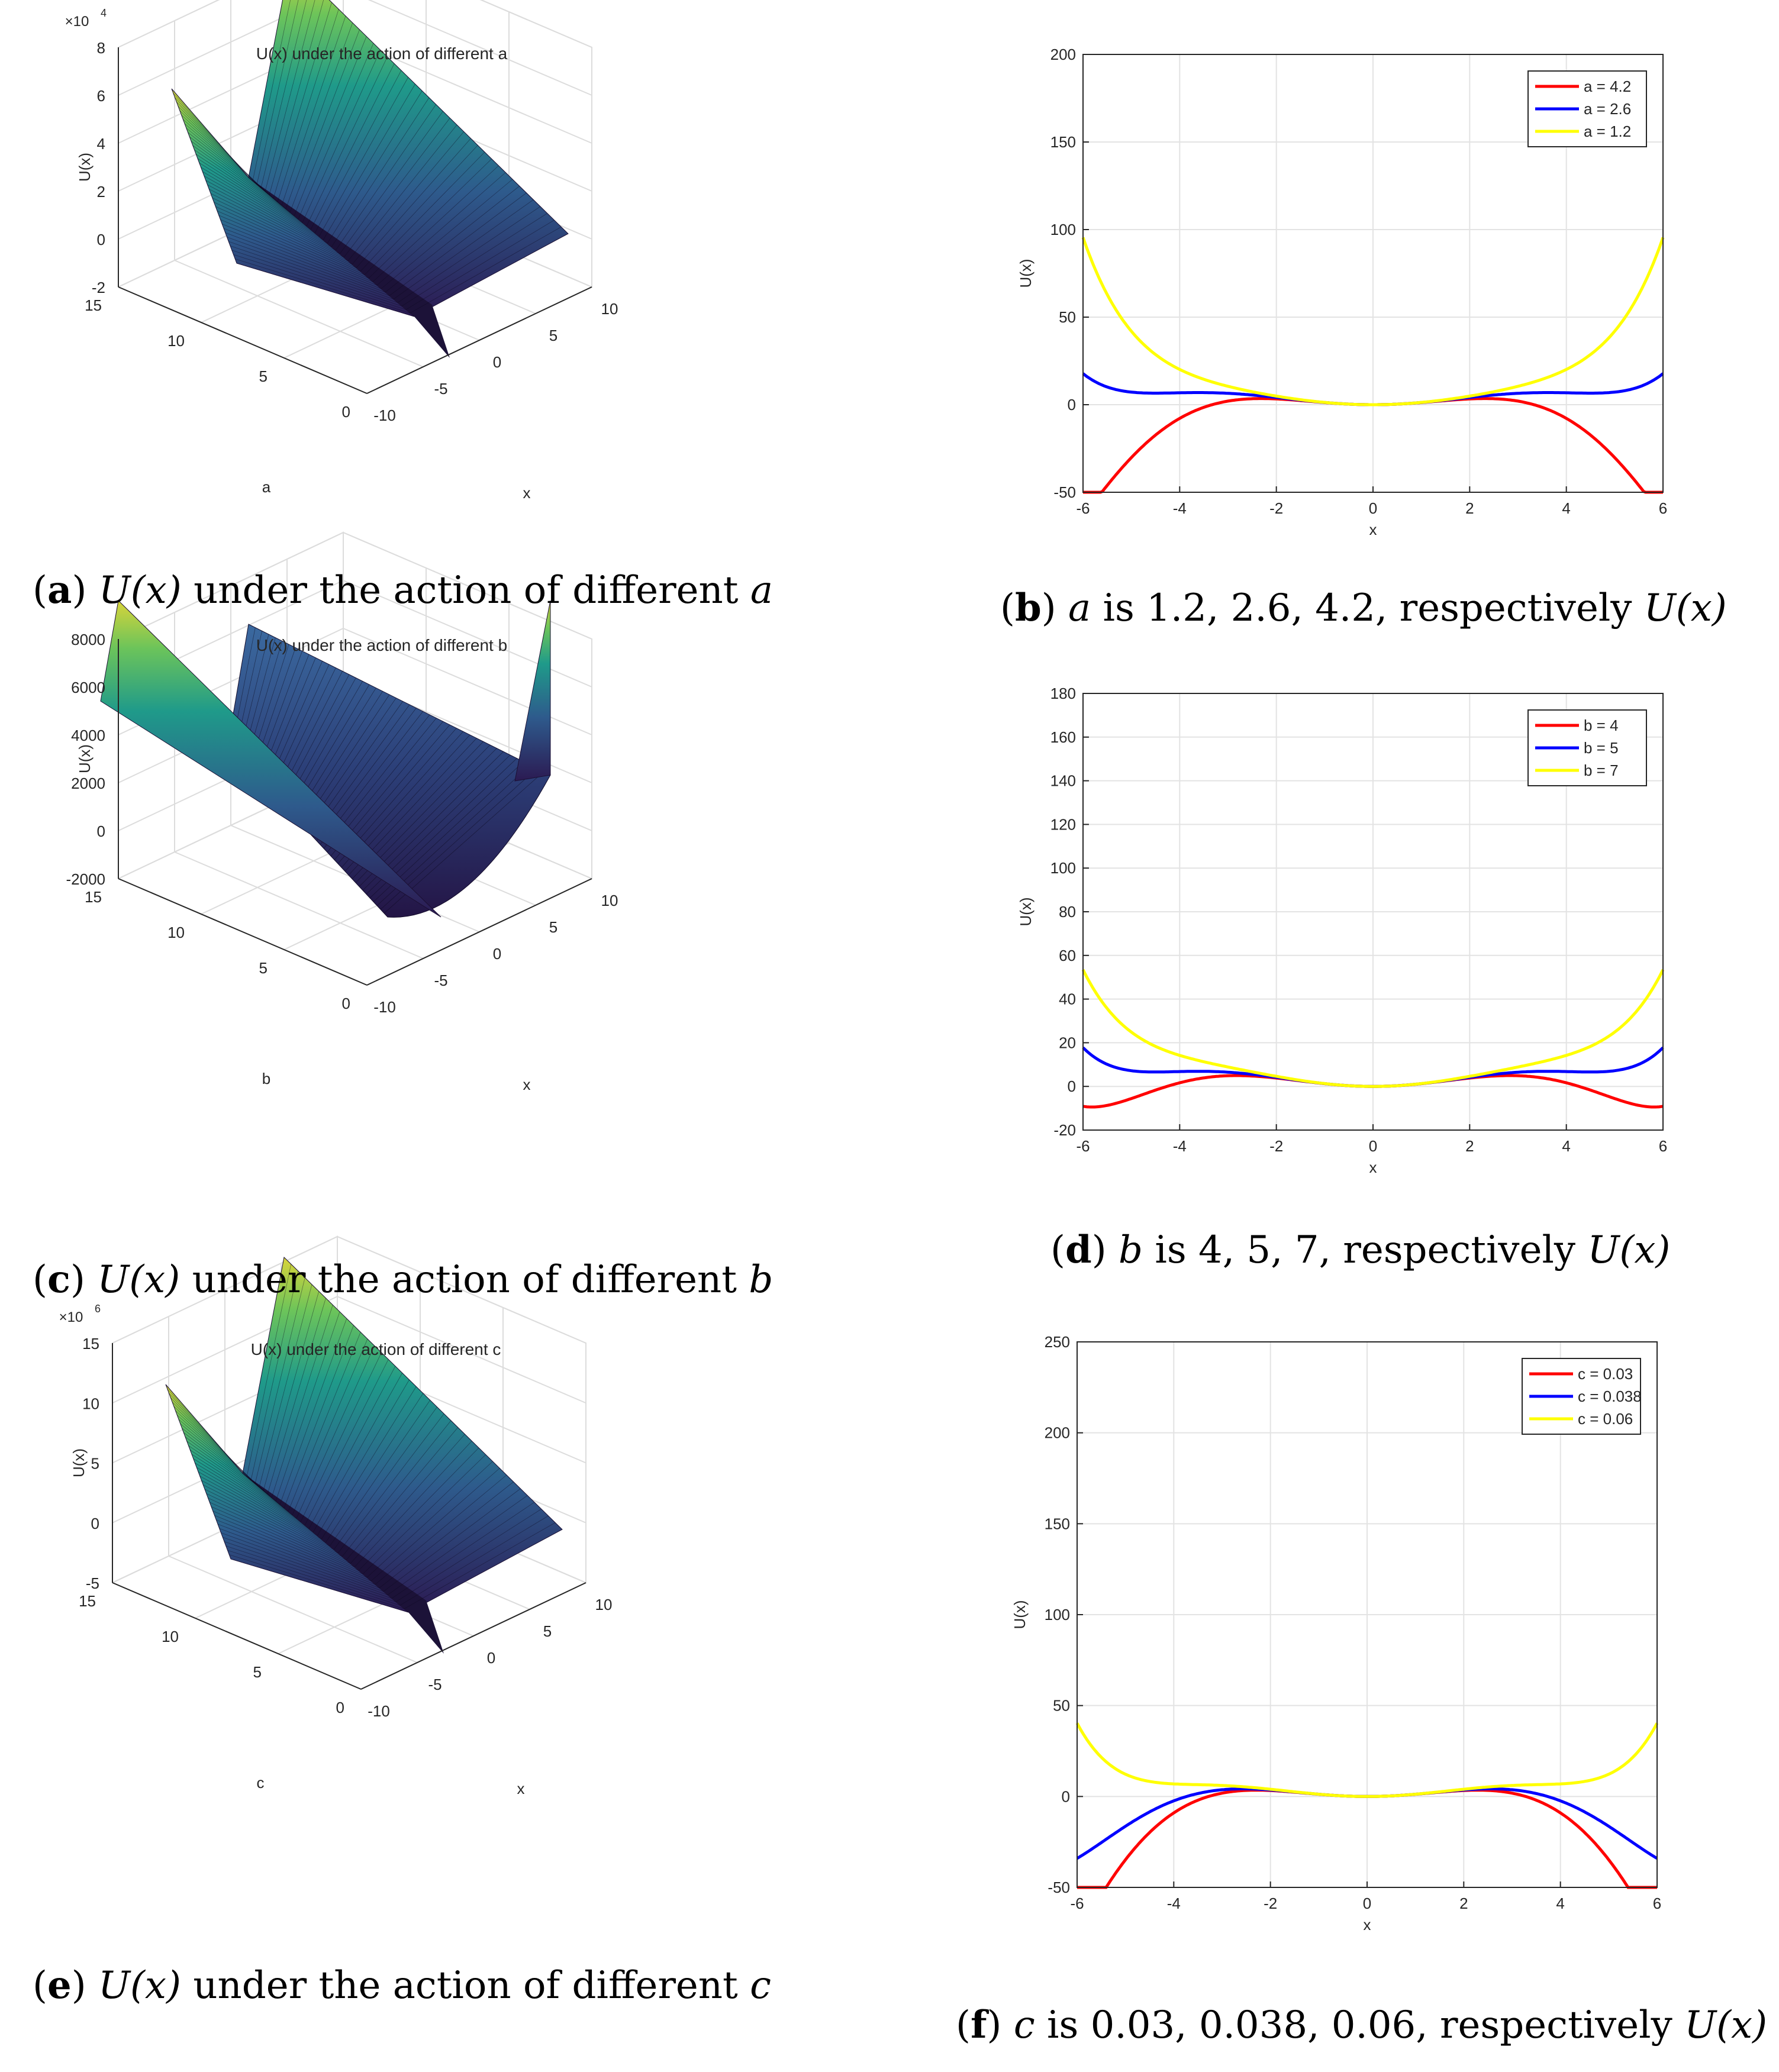  Describe the element at coordinates (553, 927) in the screenshot. I see `x-tick-label: 5` at that location.